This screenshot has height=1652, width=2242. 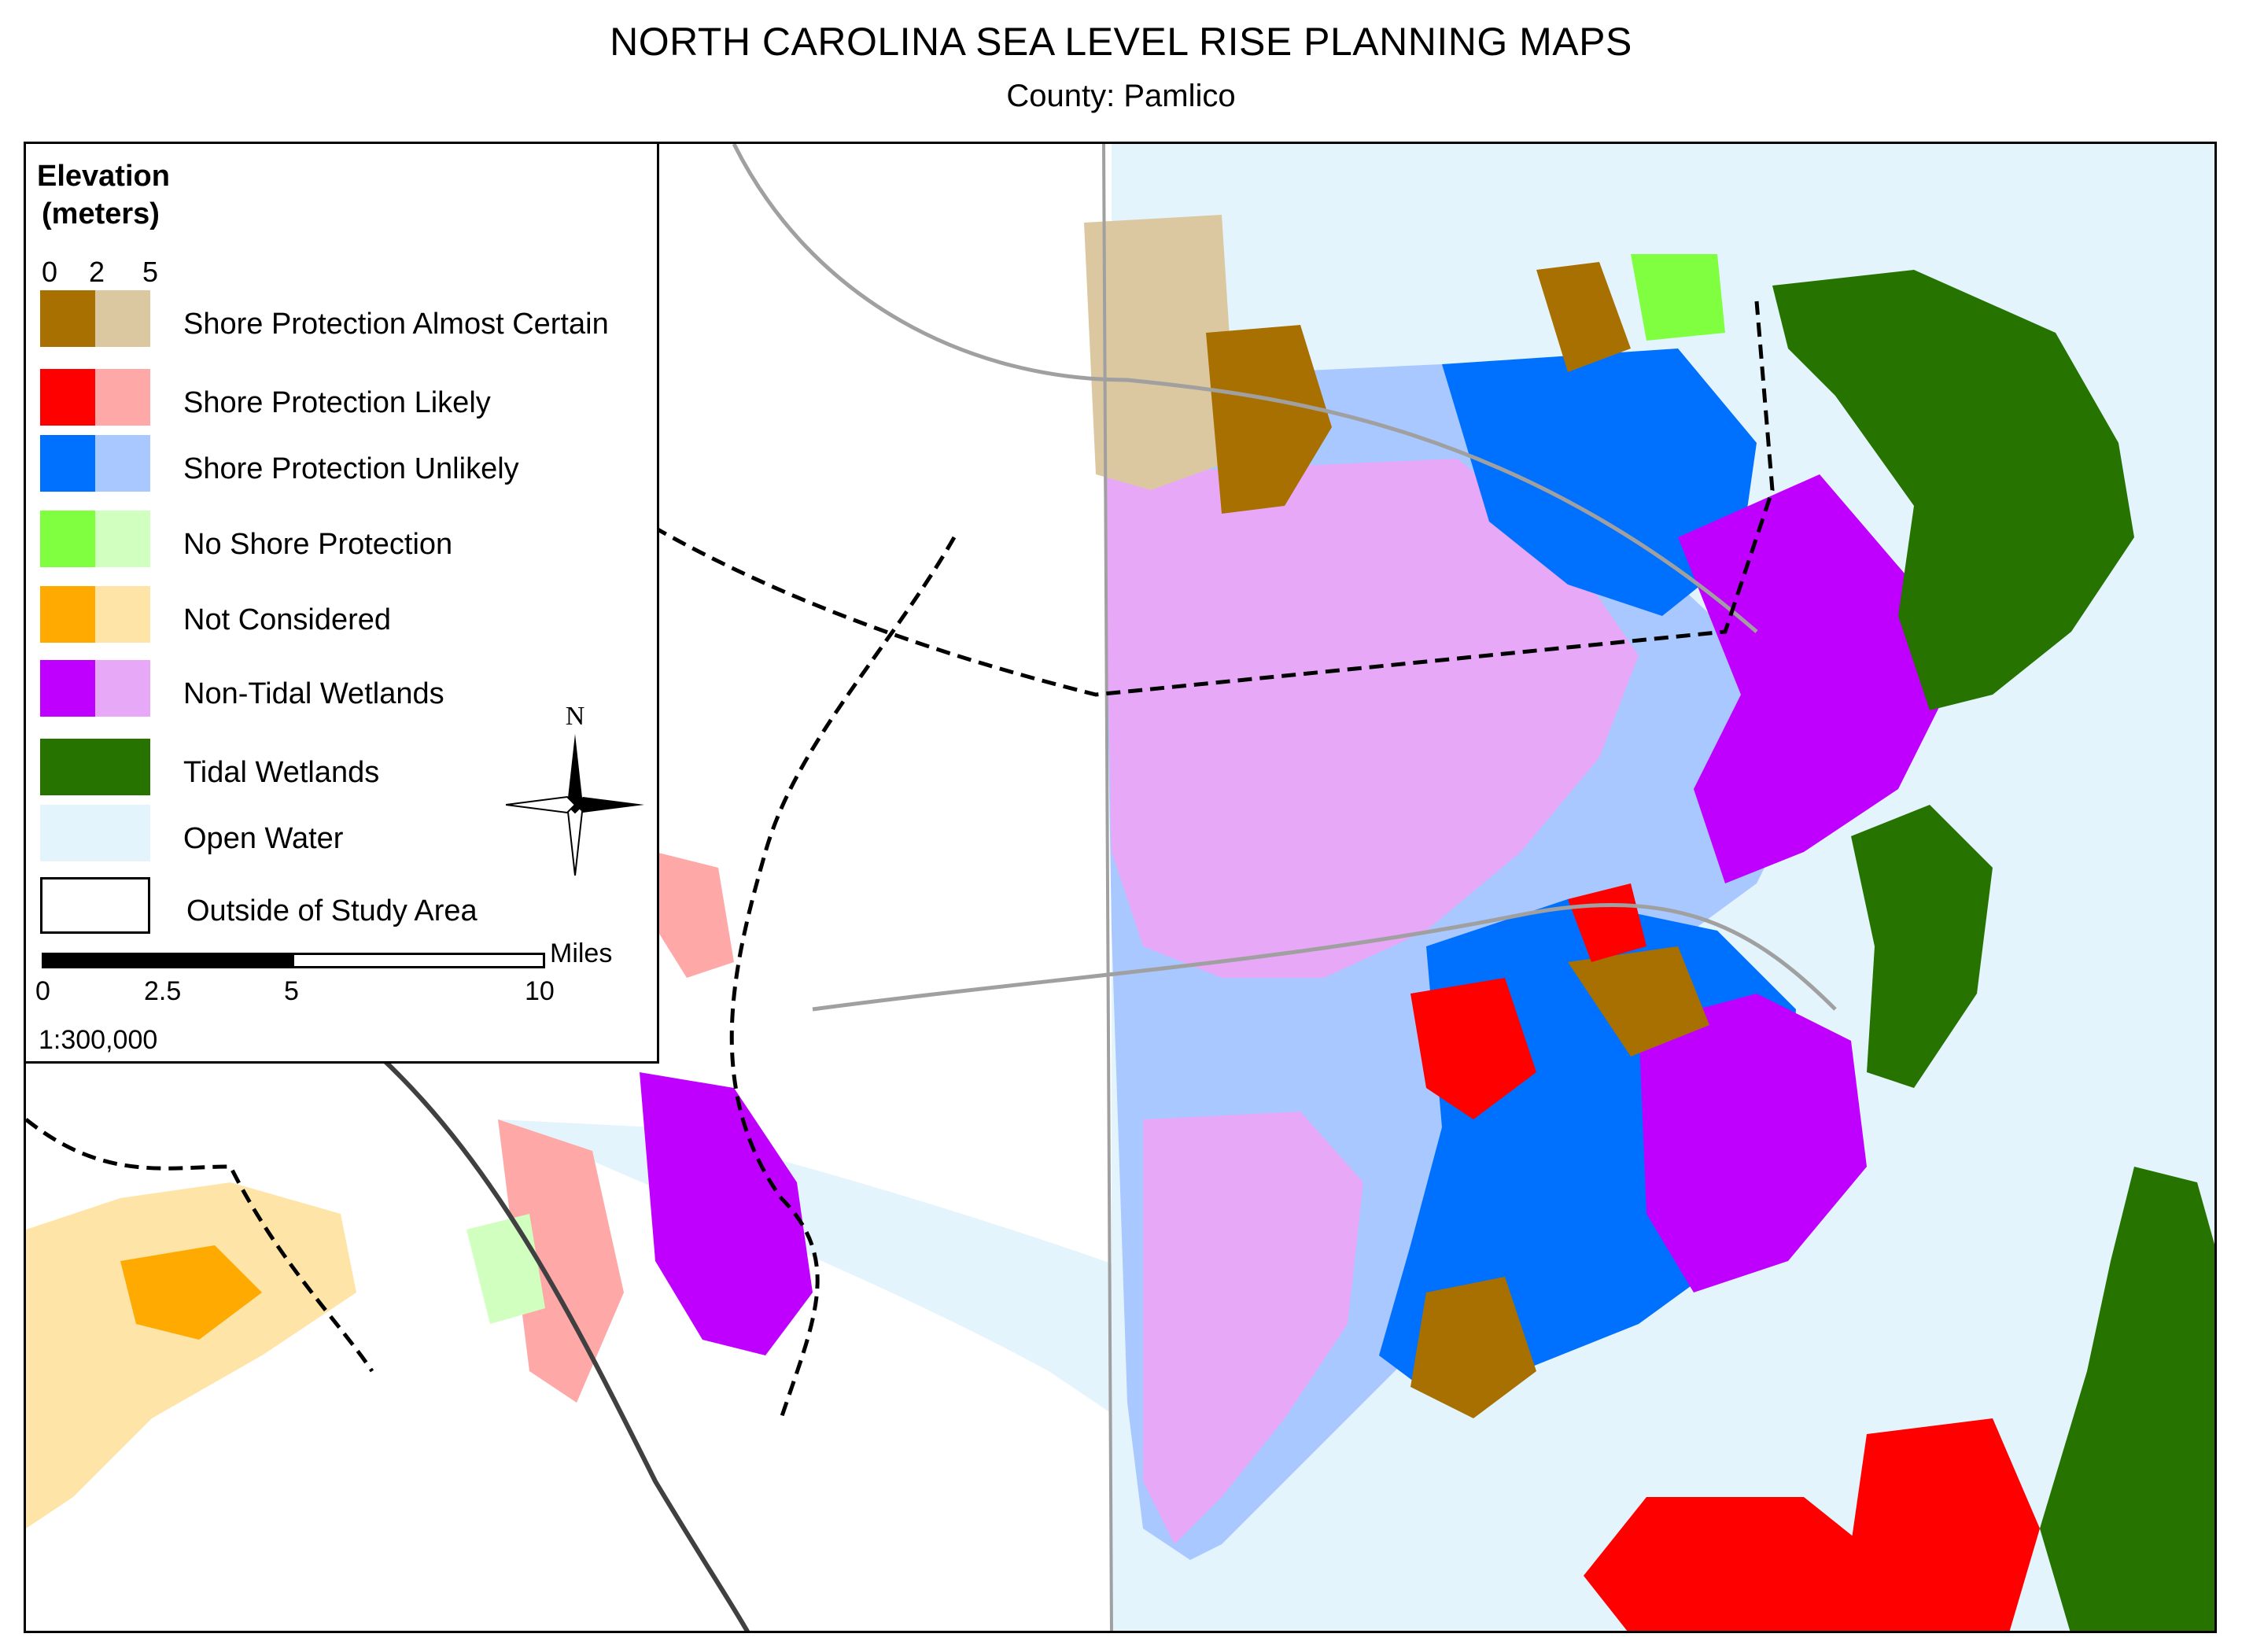 I want to click on map-subtitle: County: Pamlico, so click(x=1121, y=96).